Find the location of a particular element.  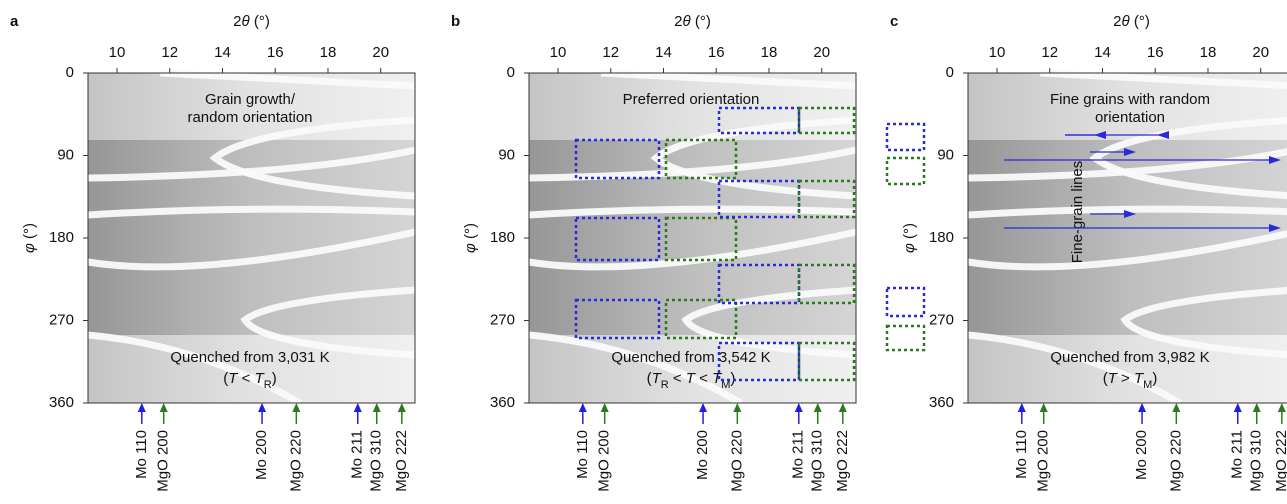

annotation: orientation is located at coordinates (1130, 117).